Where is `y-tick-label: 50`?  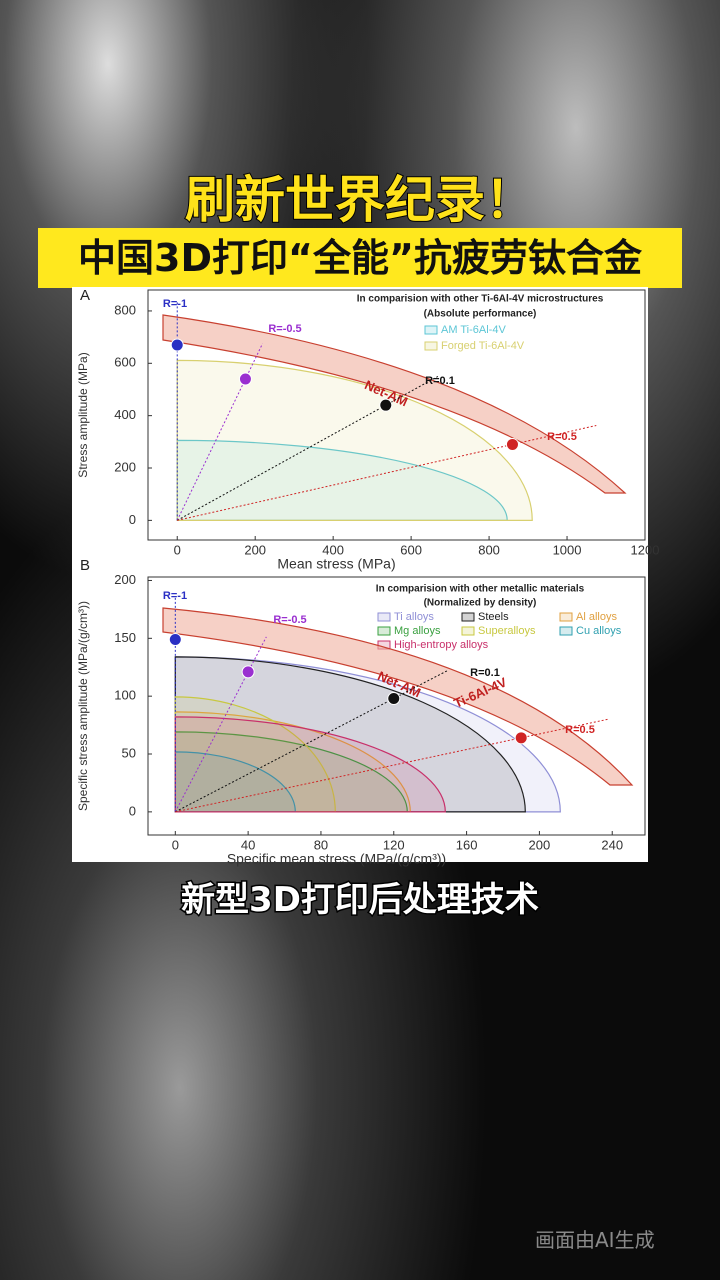
y-tick-label: 50 is located at coordinates (129, 752).